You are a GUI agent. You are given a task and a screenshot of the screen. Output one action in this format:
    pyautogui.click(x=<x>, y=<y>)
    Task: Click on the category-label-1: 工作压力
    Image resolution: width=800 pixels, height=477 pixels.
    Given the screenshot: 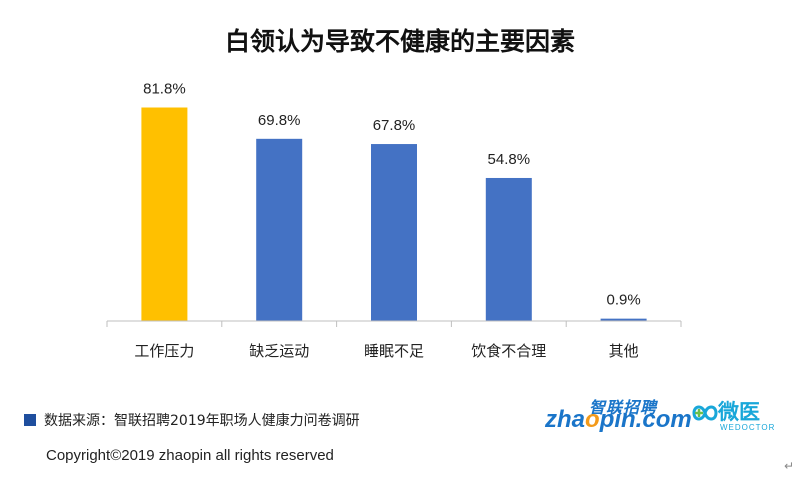 What is the action you would take?
    pyautogui.click(x=164, y=351)
    